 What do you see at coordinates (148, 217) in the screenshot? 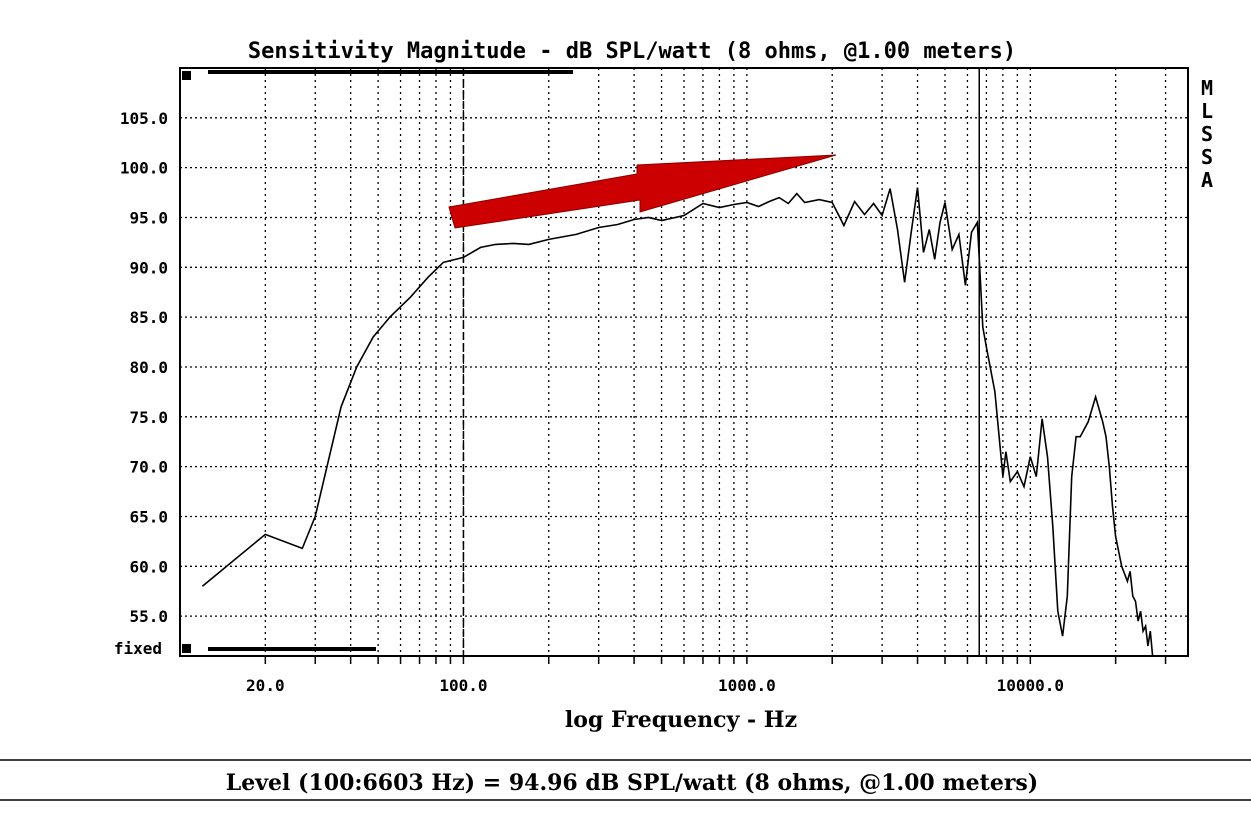
I see `y-tick-label: 95.0` at bounding box center [148, 217].